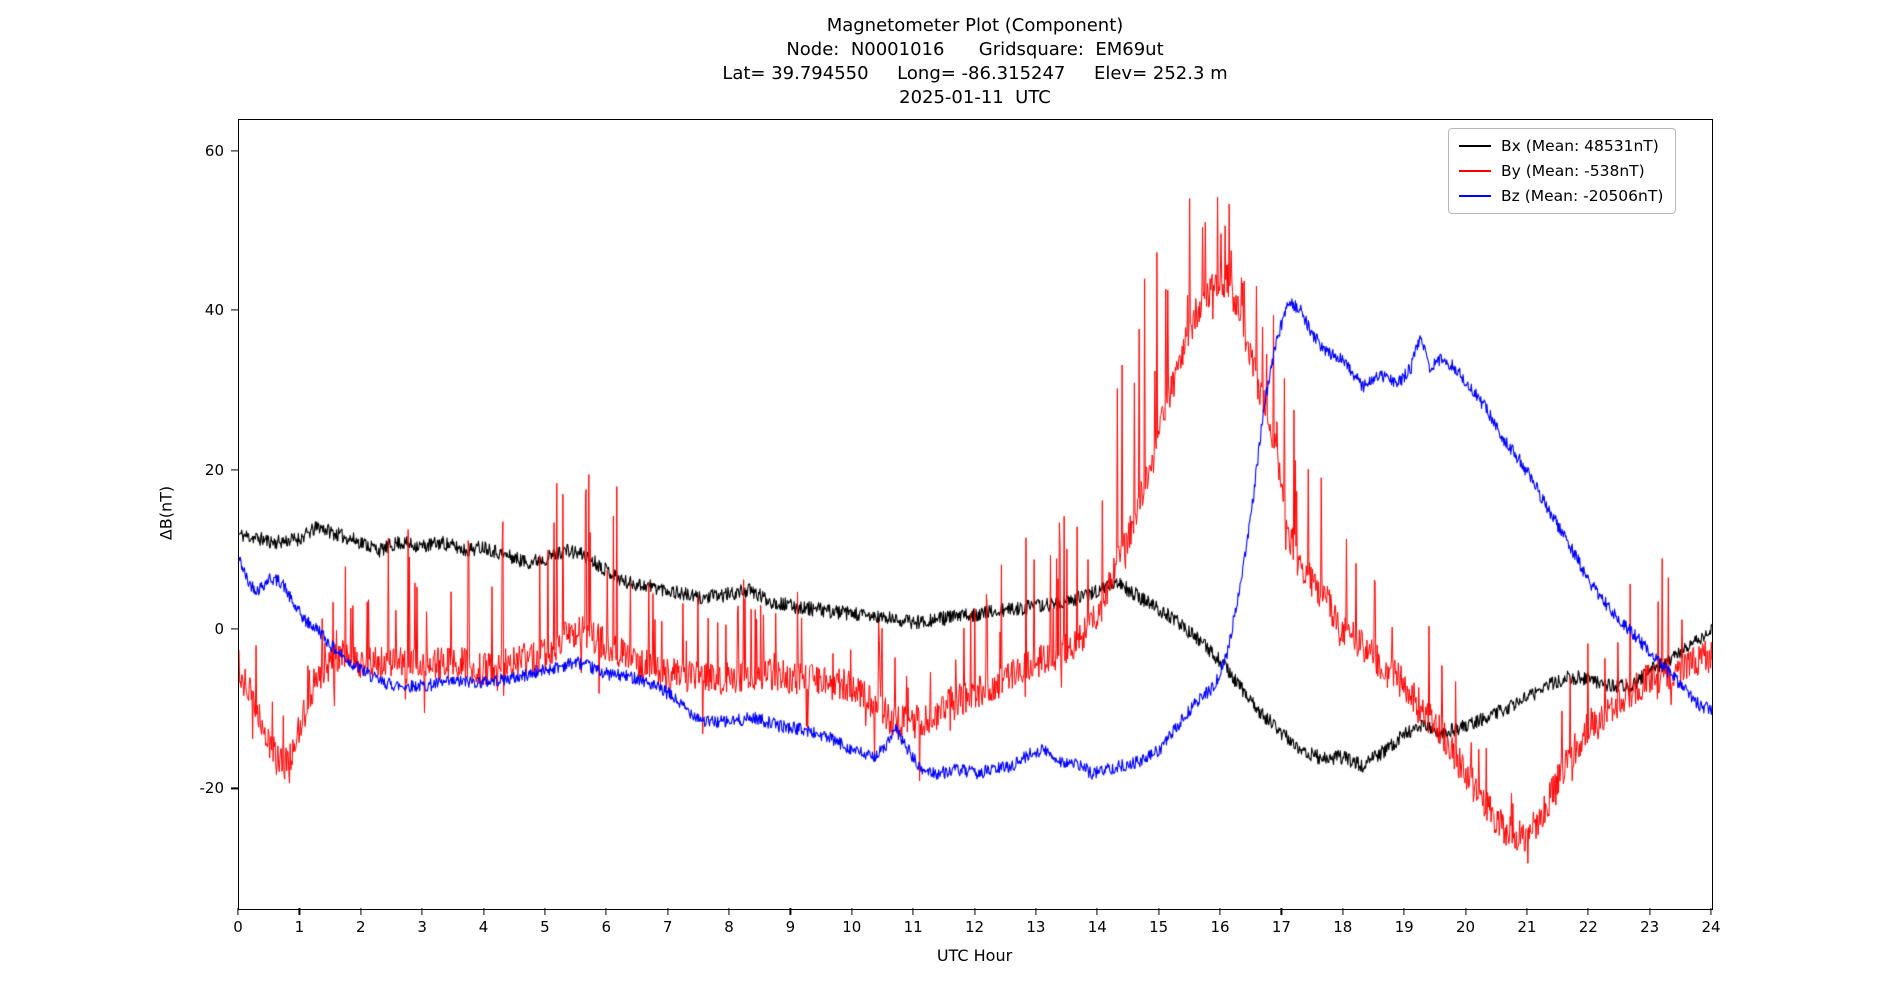 This screenshot has width=1900, height=1000. I want to click on x-tick-label: 13, so click(1036, 927).